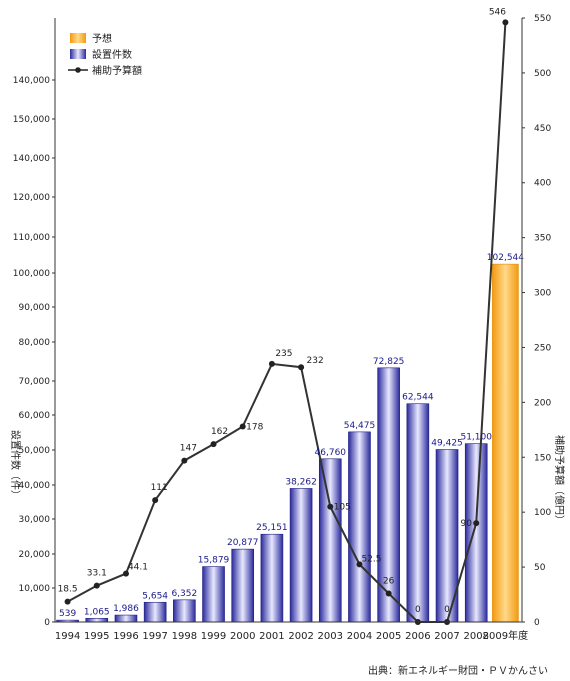 This screenshot has width=570, height=681. Describe the element at coordinates (537, 623) in the screenshot. I see `right-tick-label: 0` at that location.